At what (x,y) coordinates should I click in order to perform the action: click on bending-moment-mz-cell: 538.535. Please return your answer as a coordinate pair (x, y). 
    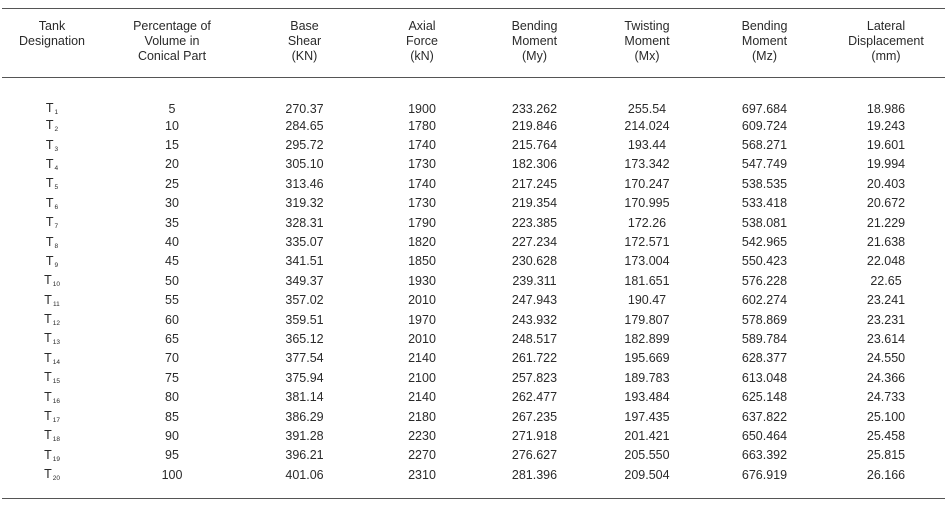
    Looking at the image, I should click on (764, 183).